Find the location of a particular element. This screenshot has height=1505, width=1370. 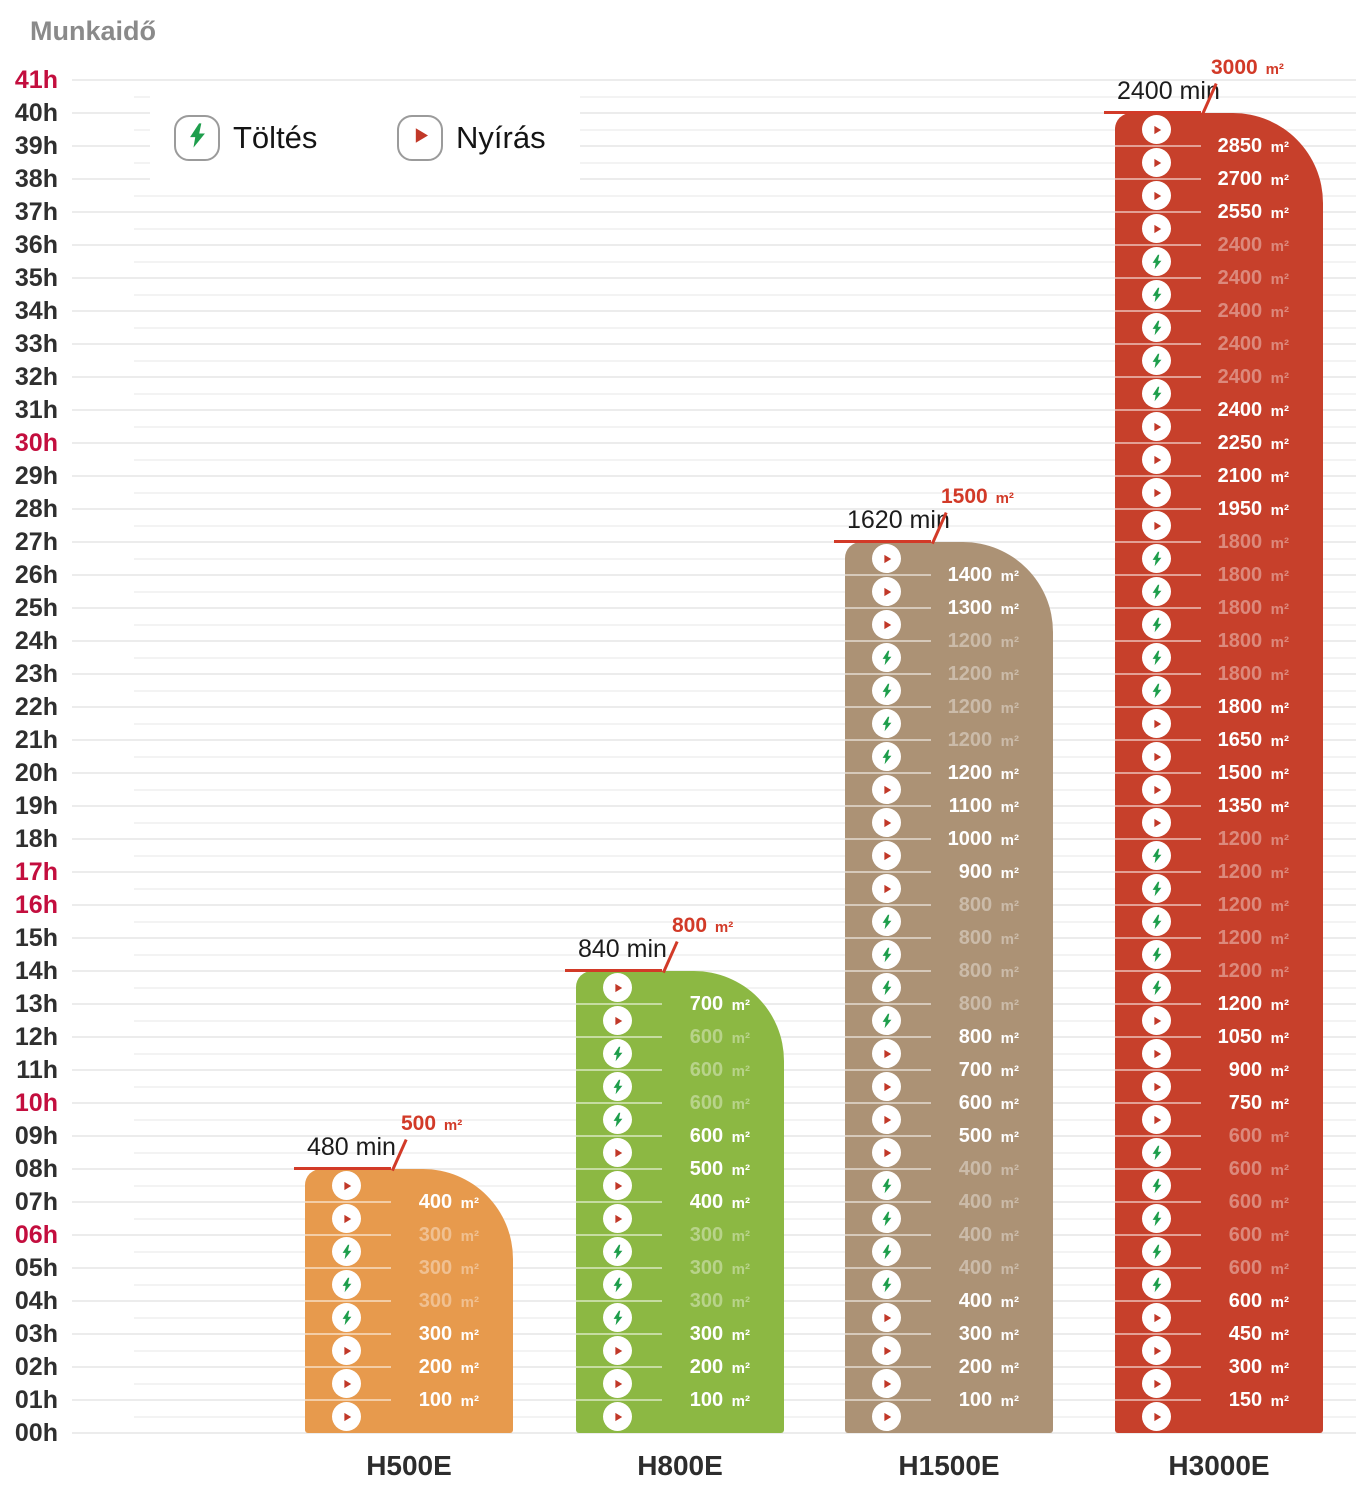

row-area-label: 1050 m² is located at coordinates (1253, 1037).